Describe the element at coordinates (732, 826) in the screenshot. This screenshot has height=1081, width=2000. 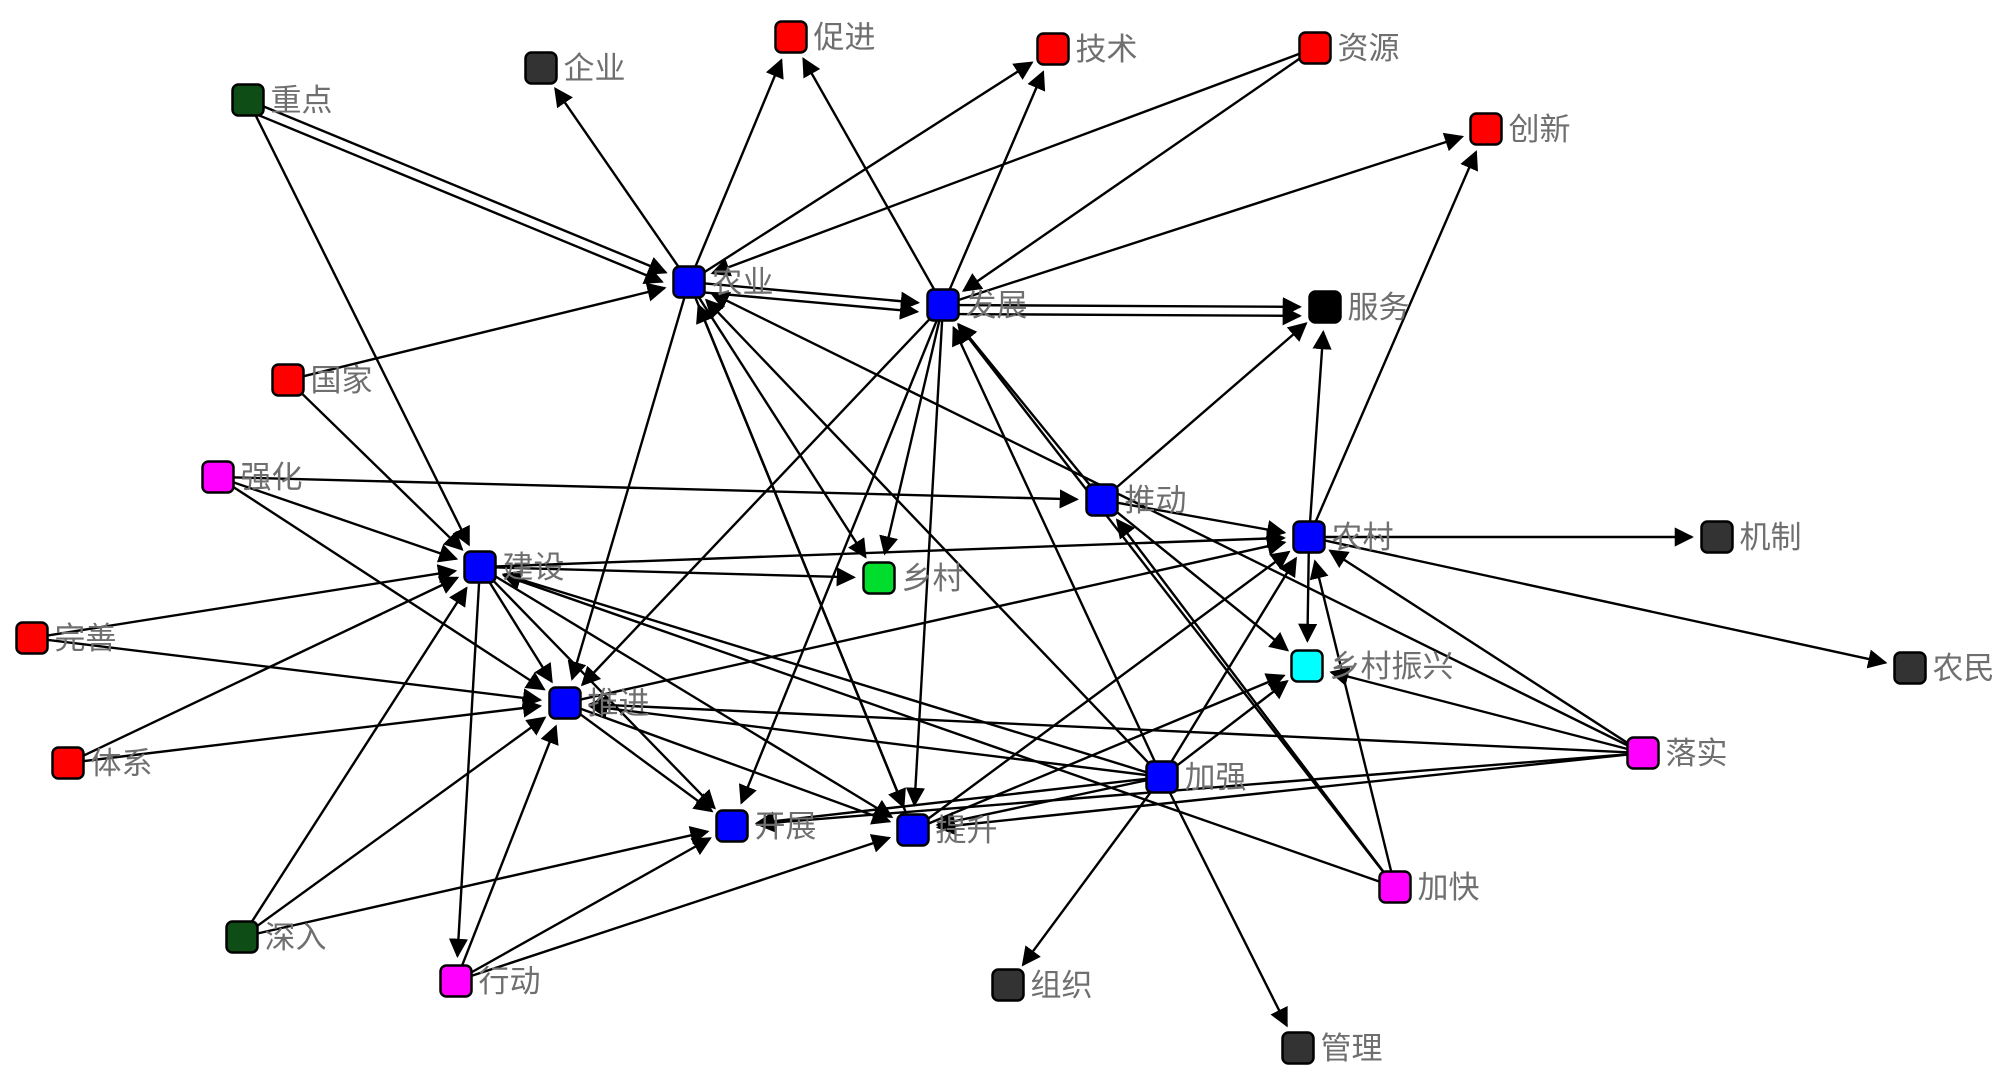
I see `node-kaizhan` at that location.